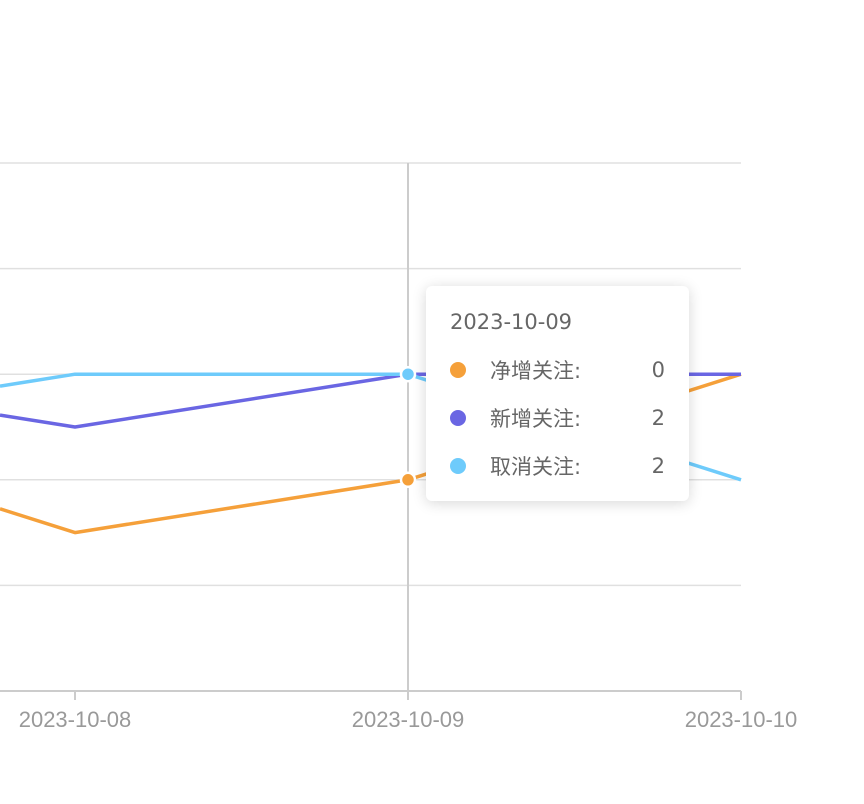 Image resolution: width=864 pixels, height=804 pixels. I want to click on x-tick-label: 2023-10-09, so click(408, 719).